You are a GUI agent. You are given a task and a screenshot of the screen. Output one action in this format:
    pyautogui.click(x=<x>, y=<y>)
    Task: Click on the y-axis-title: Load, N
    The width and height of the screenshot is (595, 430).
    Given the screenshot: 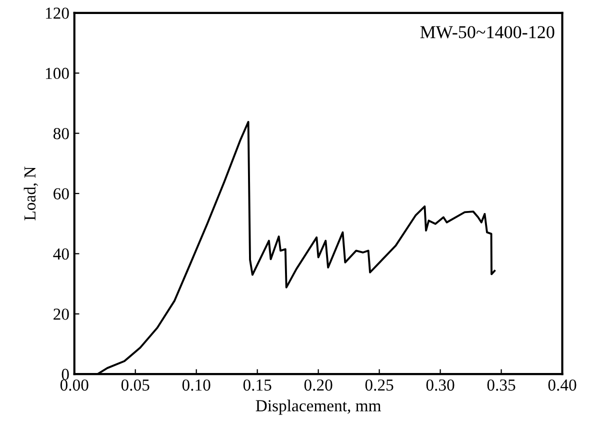 What is the action you would take?
    pyautogui.click(x=31, y=193)
    